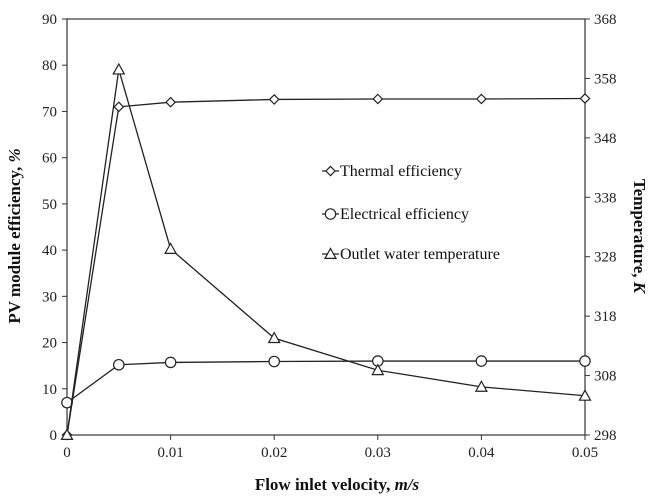 This screenshot has width=648, height=499. I want to click on legend-label-outlet-water-temperature: Outlet water temperature, so click(420, 254).